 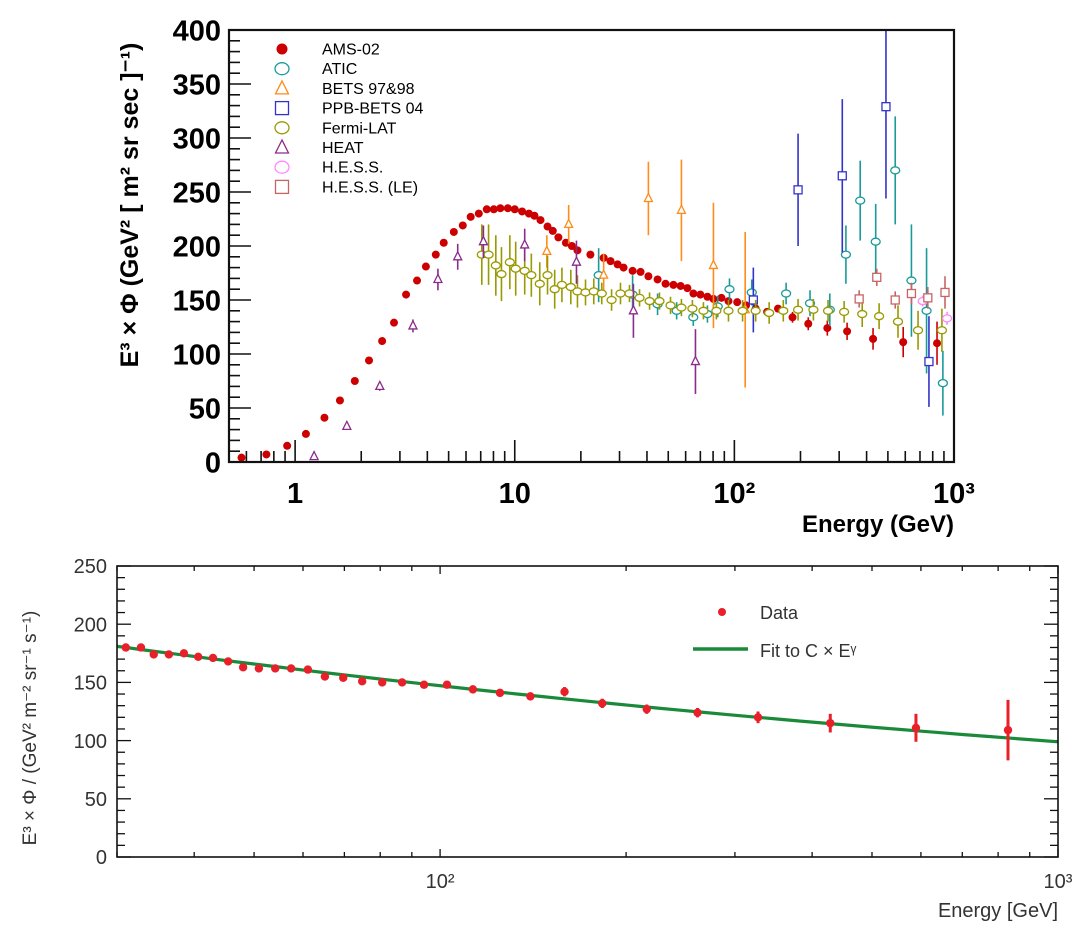 What do you see at coordinates (90, 625) in the screenshot?
I see `y-tick-label: 200` at bounding box center [90, 625].